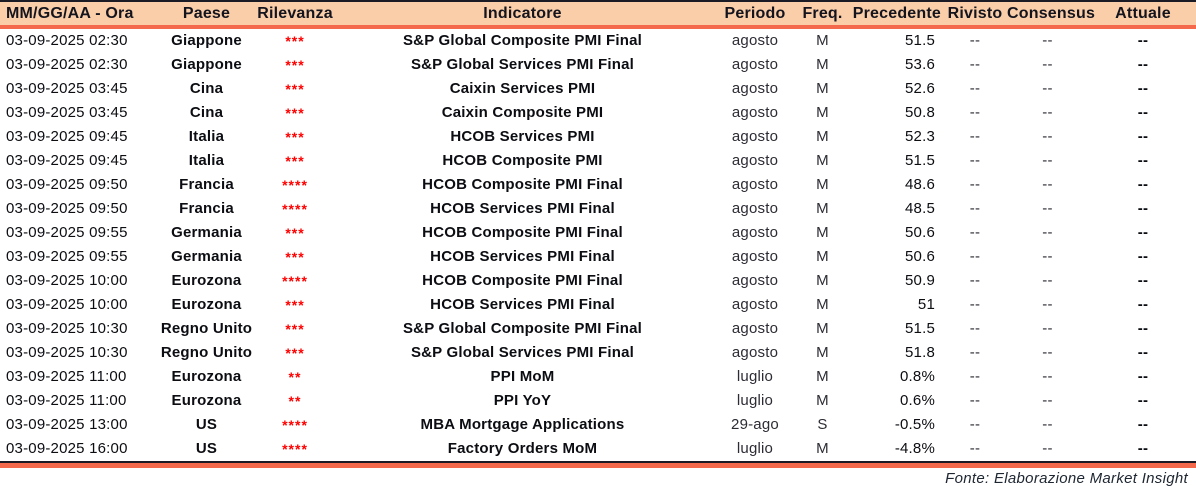  What do you see at coordinates (206, 400) in the screenshot?
I see `cell-paese: Eurozona` at bounding box center [206, 400].